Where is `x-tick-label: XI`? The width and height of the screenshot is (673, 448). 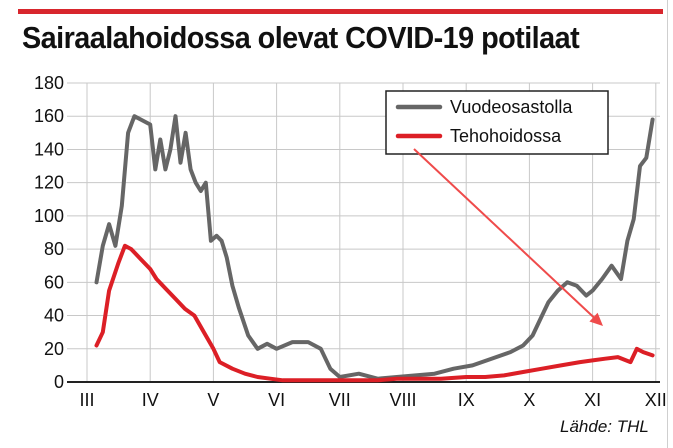 x-tick-label: XI is located at coordinates (592, 400).